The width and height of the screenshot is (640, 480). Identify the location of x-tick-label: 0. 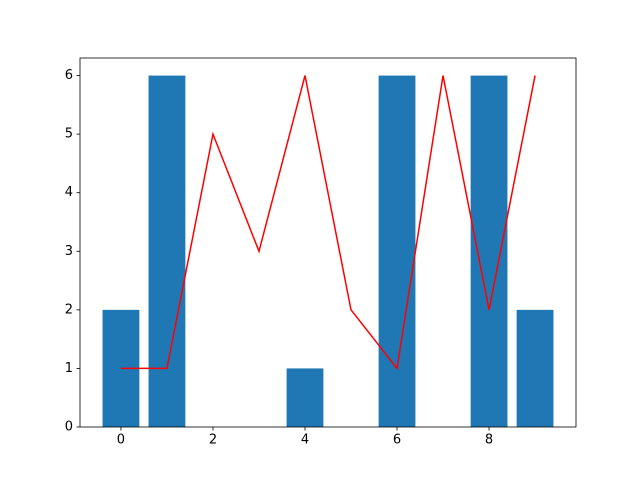
(121, 440).